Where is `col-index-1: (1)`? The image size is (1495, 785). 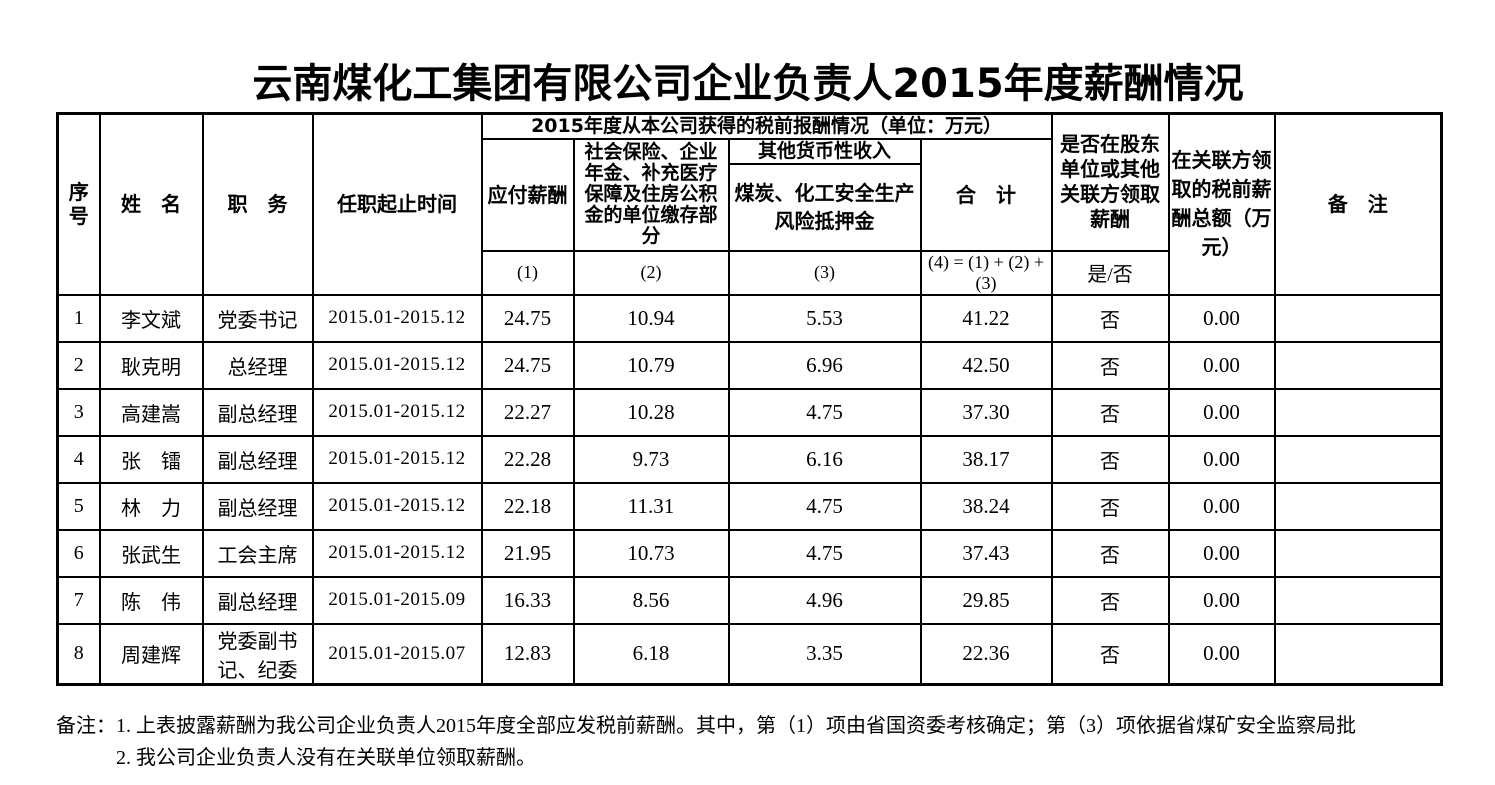
col-index-1: (1) is located at coordinates (527, 272).